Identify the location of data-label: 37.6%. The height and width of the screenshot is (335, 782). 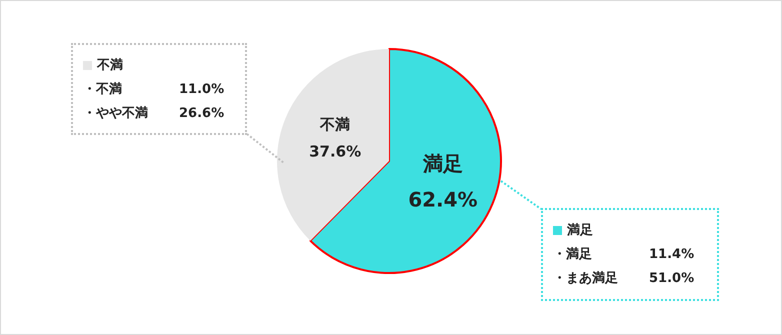
(335, 151).